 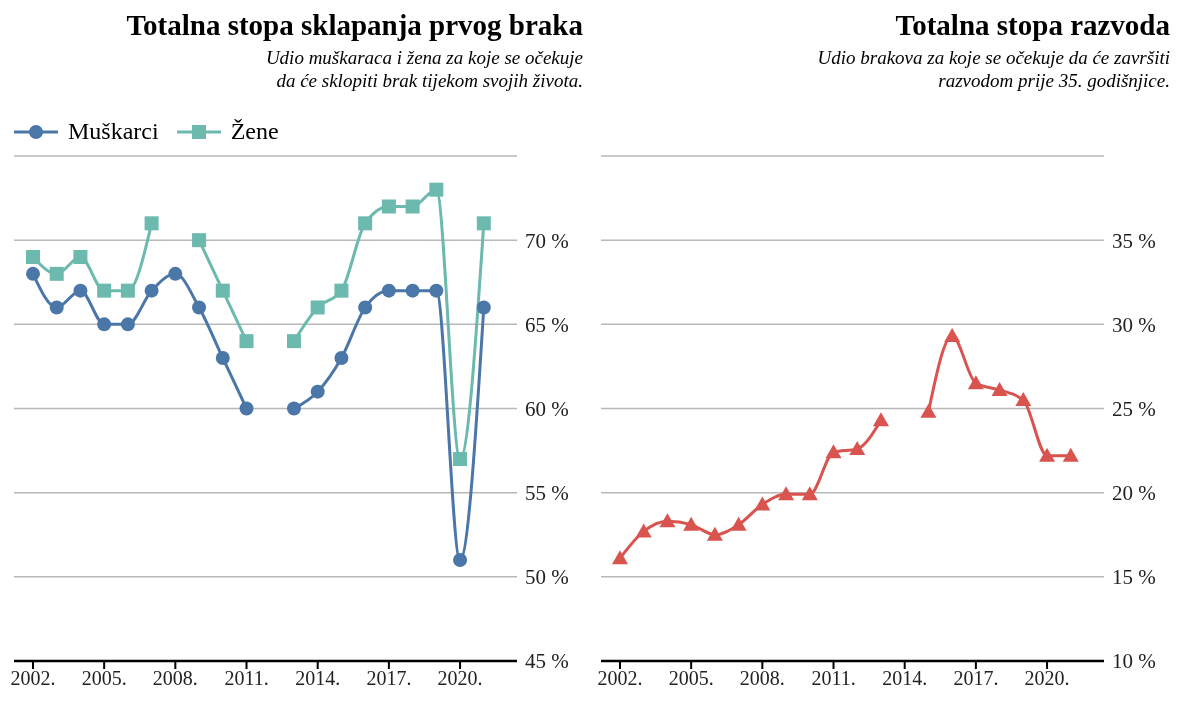 What do you see at coordinates (547, 240) in the screenshot?
I see `y-tick-label: 70 %` at bounding box center [547, 240].